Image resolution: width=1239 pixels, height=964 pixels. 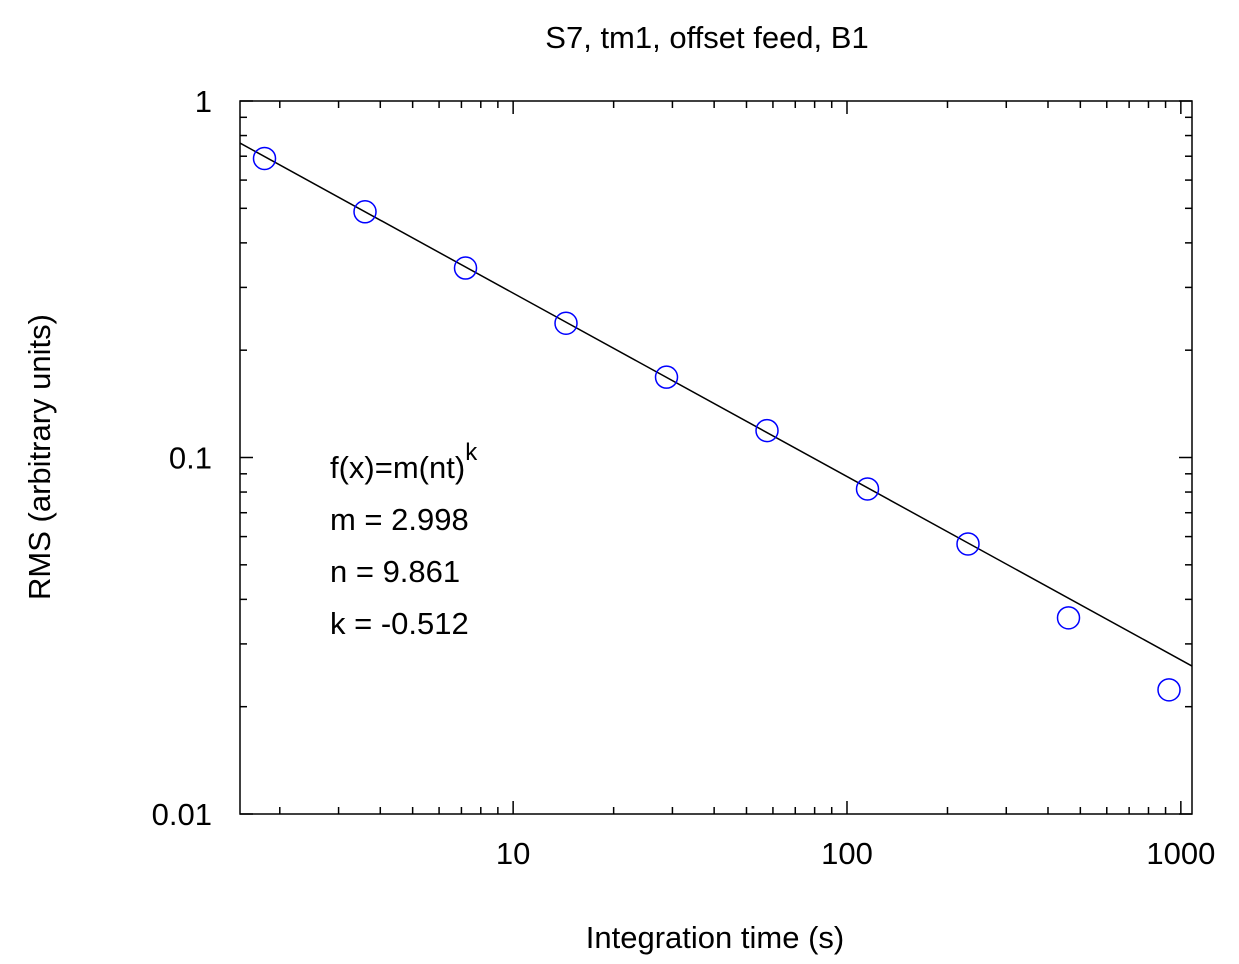 What do you see at coordinates (706, 37) in the screenshot?
I see `chart-title: S7, tm1, offset feed, B1` at bounding box center [706, 37].